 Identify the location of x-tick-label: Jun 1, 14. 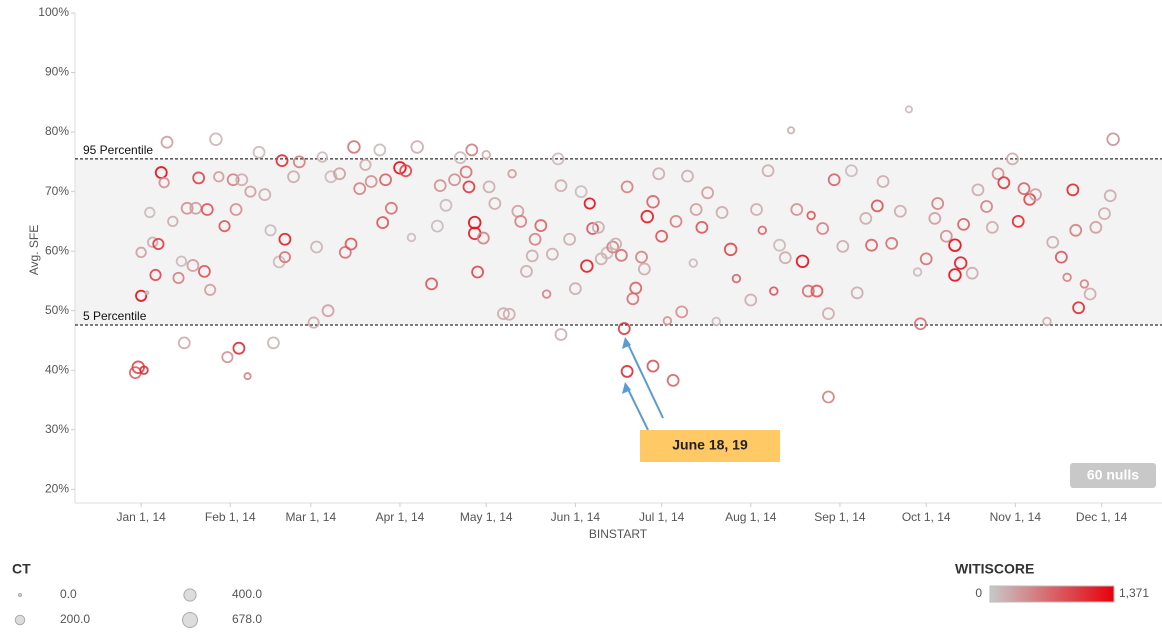
(576, 517).